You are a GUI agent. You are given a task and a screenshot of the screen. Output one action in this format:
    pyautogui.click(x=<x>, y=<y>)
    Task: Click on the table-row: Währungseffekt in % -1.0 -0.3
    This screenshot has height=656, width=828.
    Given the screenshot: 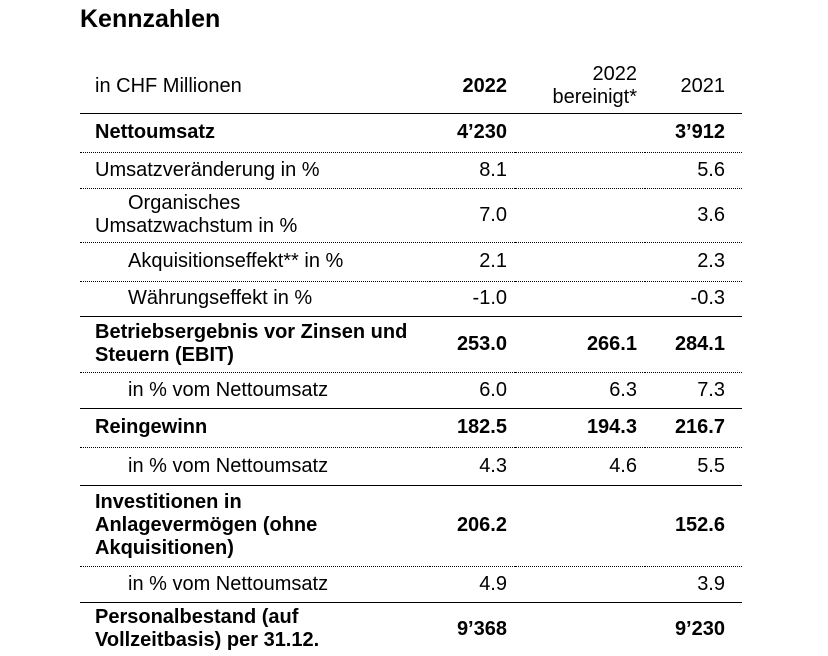 What is the action you would take?
    pyautogui.click(x=411, y=299)
    